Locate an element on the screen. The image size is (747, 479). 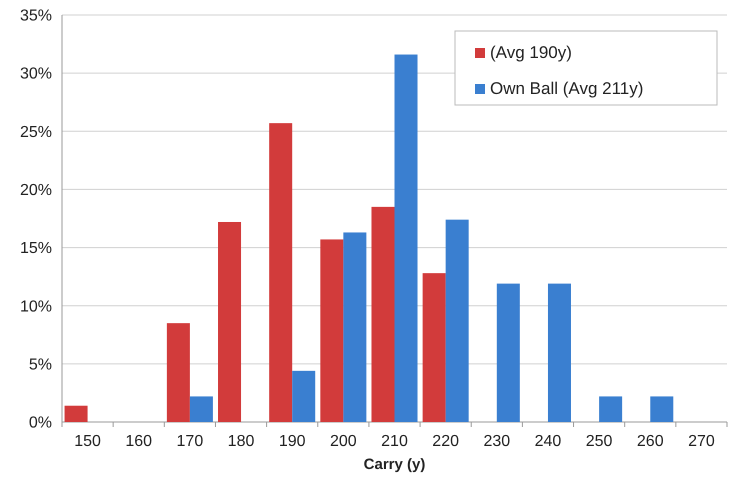
y-tick-label: 10% is located at coordinates (36, 307).